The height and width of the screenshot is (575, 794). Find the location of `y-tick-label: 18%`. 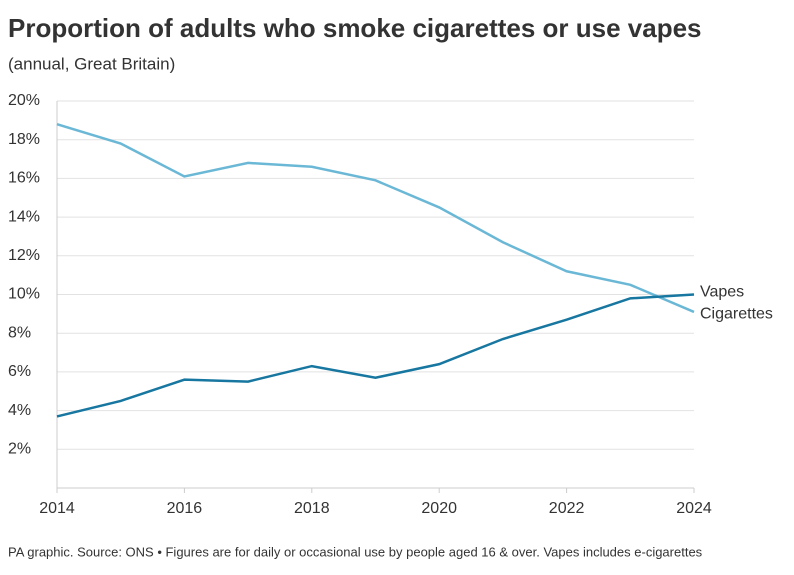

y-tick-label: 18% is located at coordinates (24, 139).